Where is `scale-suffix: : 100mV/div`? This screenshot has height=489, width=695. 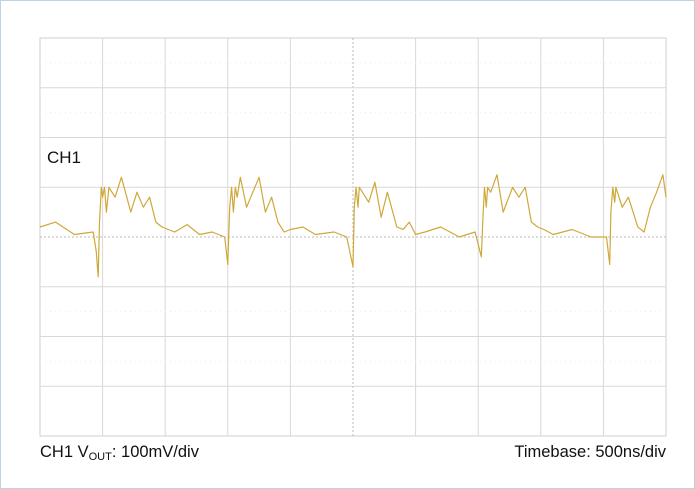
scale-suffix: : 100mV/div is located at coordinates (155, 452).